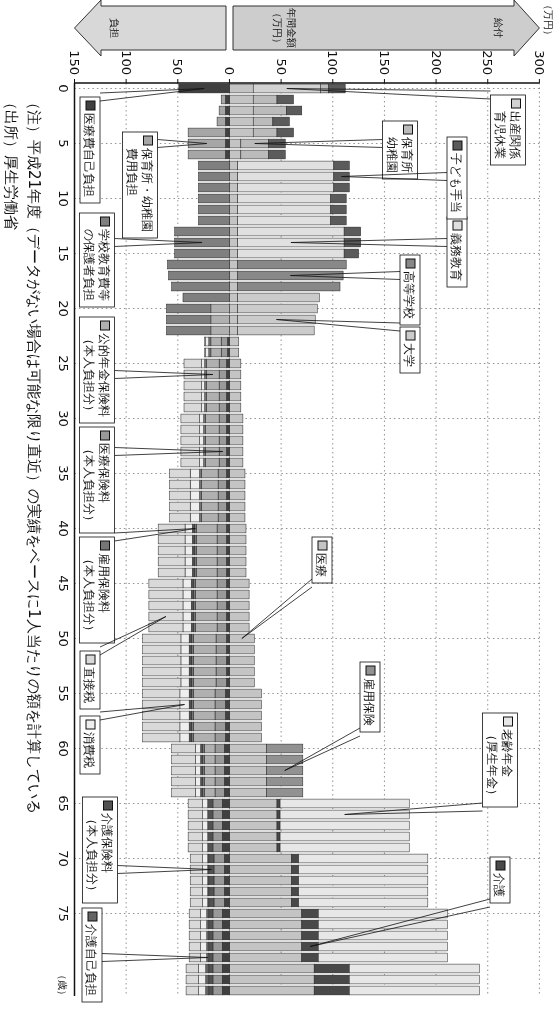 The image size is (560, 1009). What do you see at coordinates (99, 855) in the screenshot?
I see `legend-label: 介護保険料（本人負担分）` at bounding box center [99, 855].